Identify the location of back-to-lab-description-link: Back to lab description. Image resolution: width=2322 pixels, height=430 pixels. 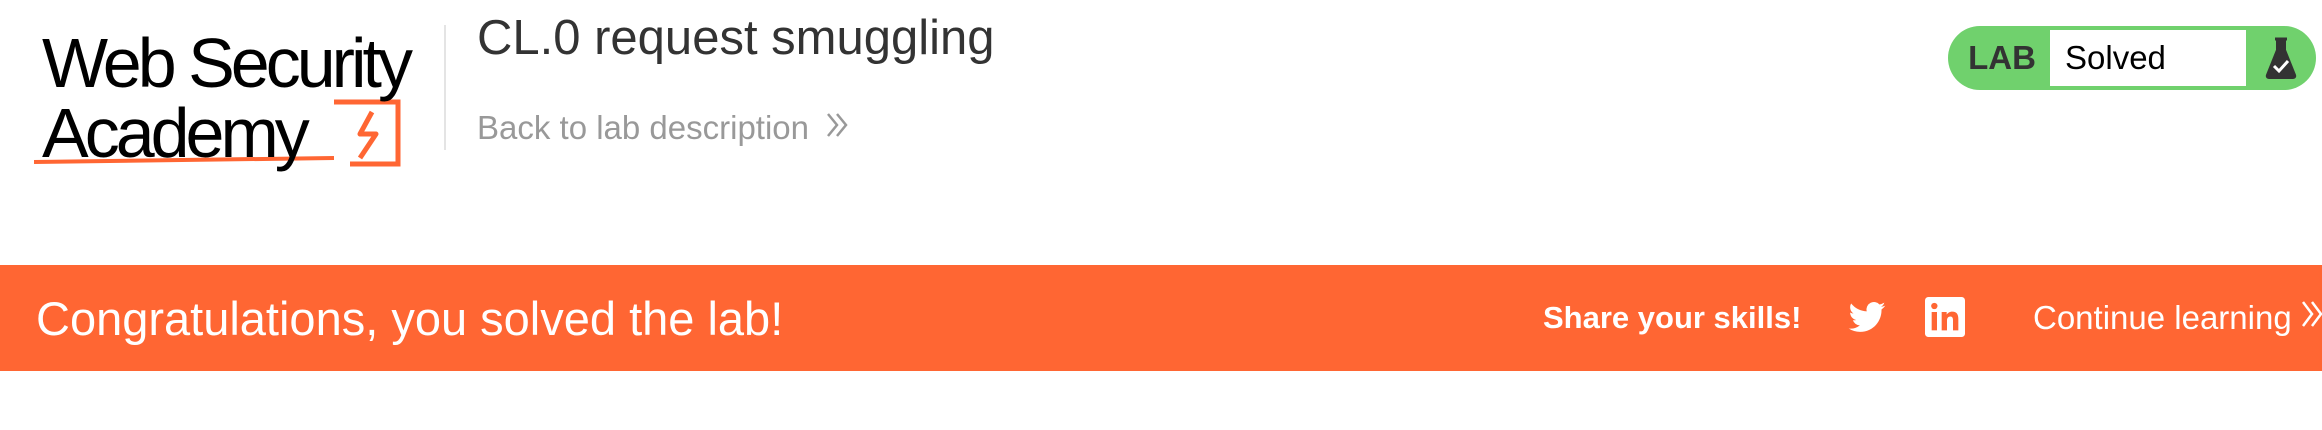
(664, 128).